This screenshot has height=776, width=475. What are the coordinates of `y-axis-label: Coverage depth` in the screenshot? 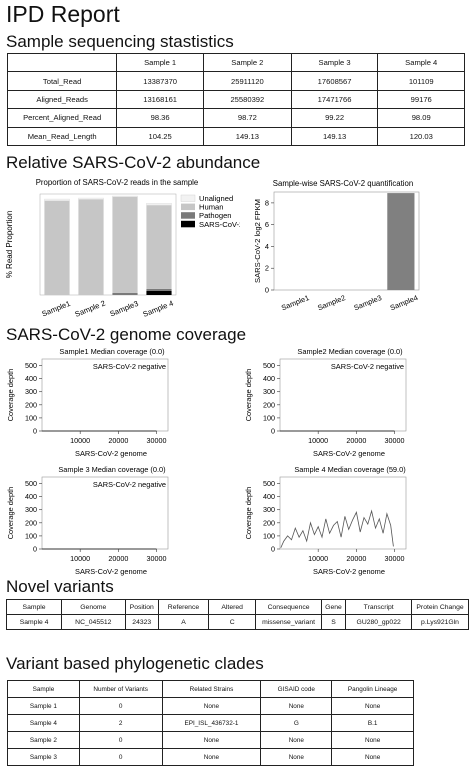 It's located at (248, 395).